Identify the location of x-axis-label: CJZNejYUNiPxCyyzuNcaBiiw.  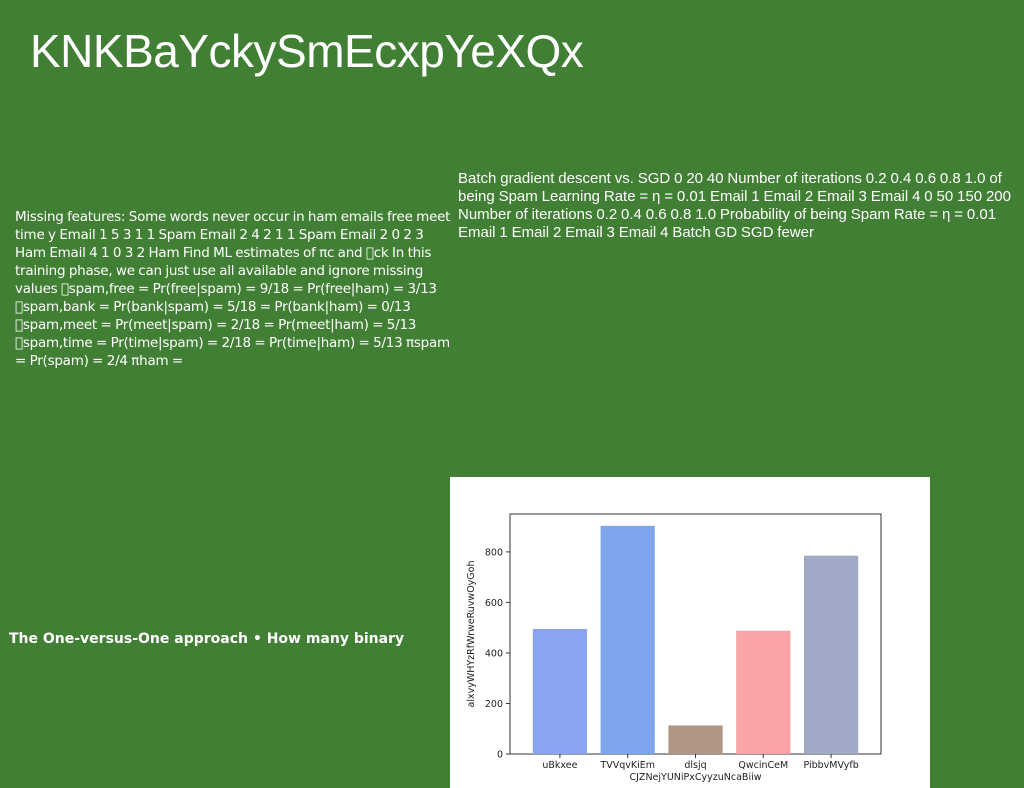
(696, 777).